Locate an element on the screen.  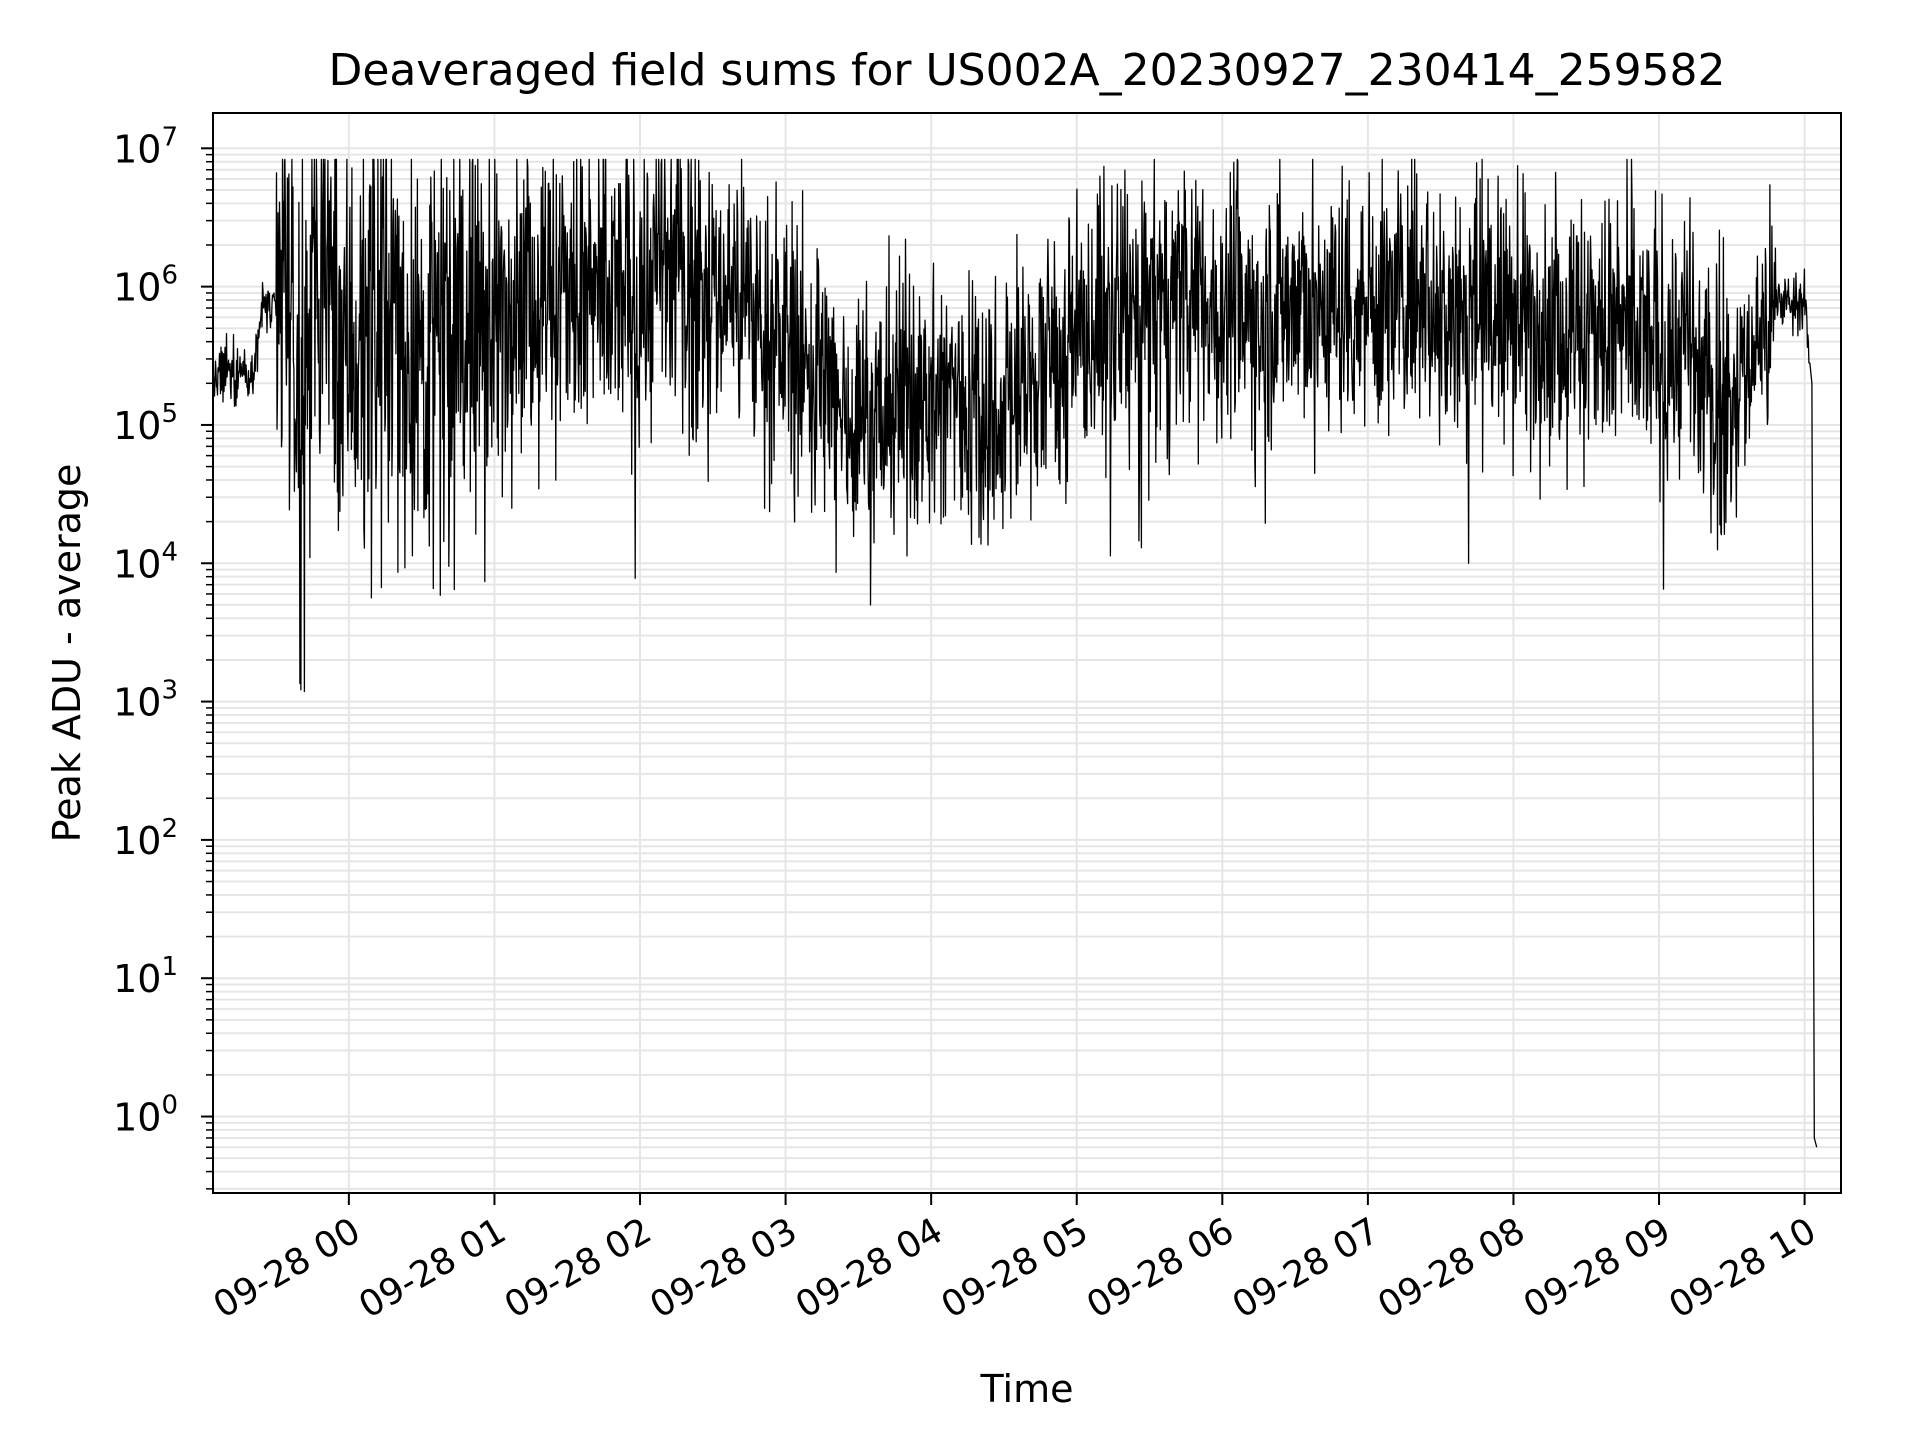
y-tick-label: 101 is located at coordinates (145, 976).